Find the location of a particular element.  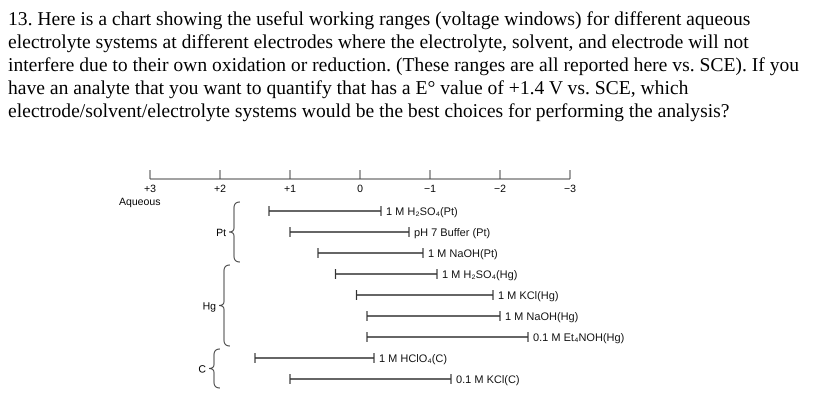

y-tick-label: 0.1 M KCl(C) is located at coordinates (488, 380).